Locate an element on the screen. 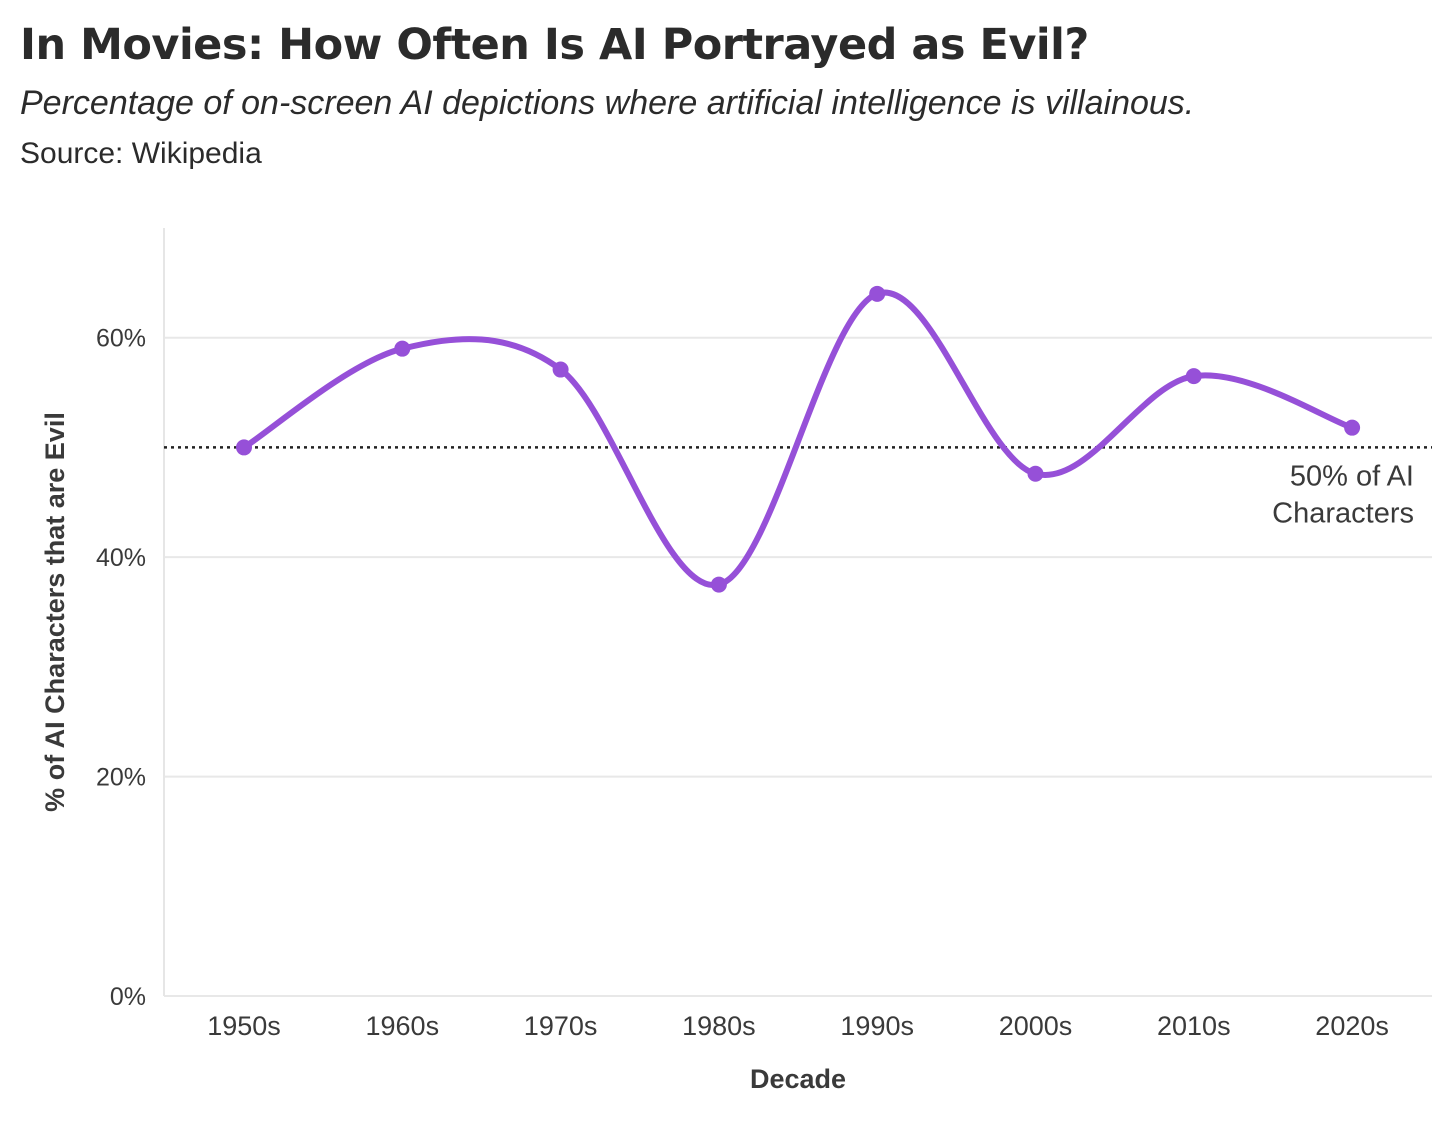  y-tick-label: 40% is located at coordinates (121, 558).